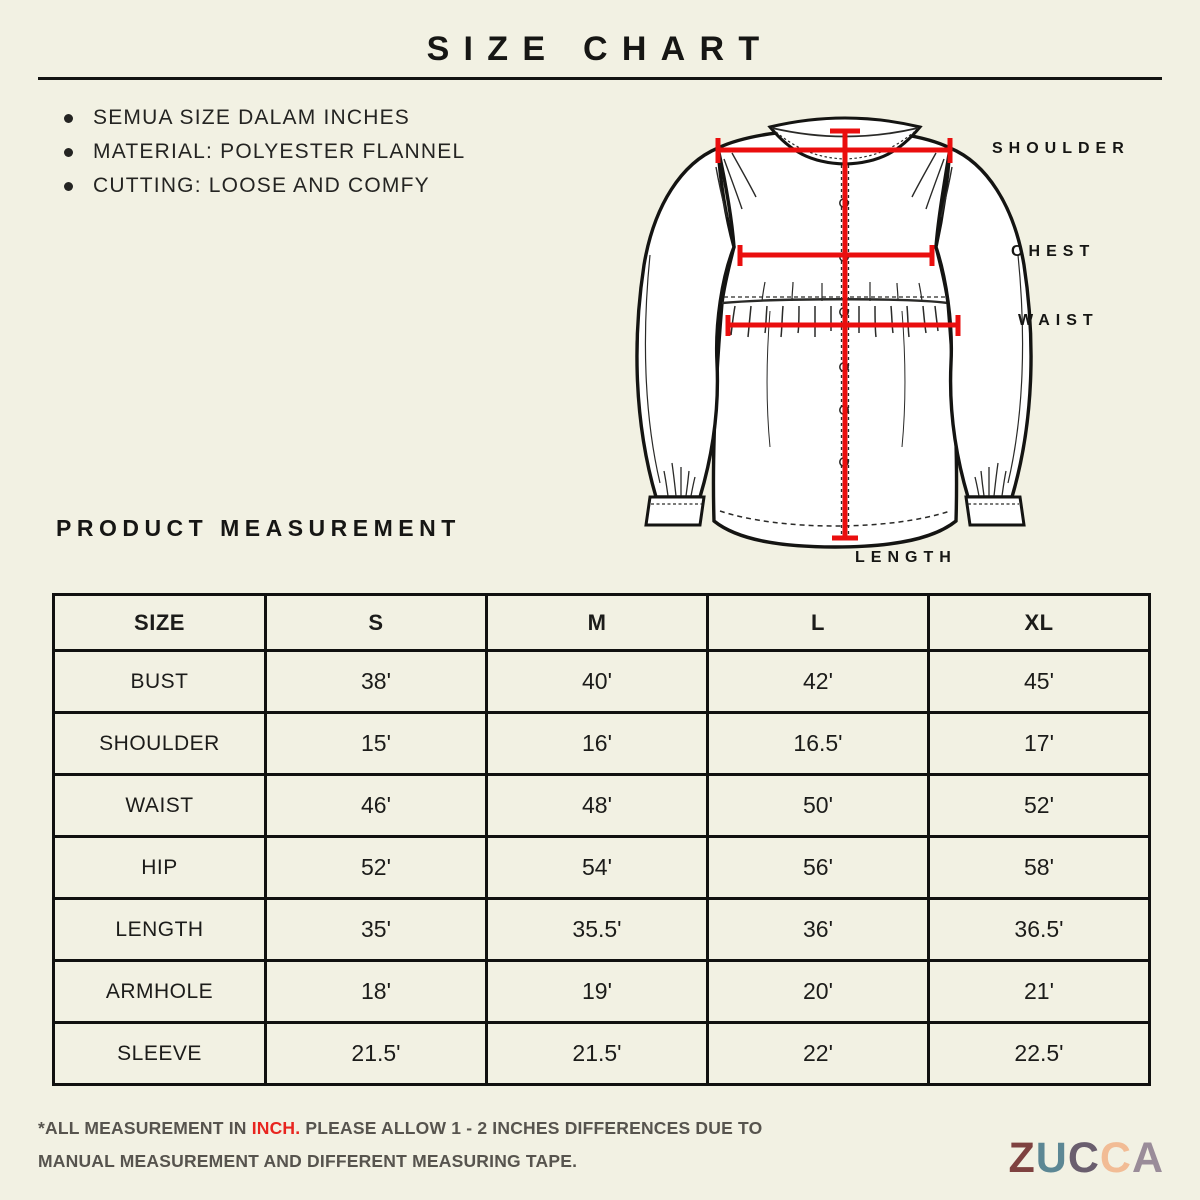  What do you see at coordinates (597, 681) in the screenshot?
I see `measurement-value: 40'` at bounding box center [597, 681].